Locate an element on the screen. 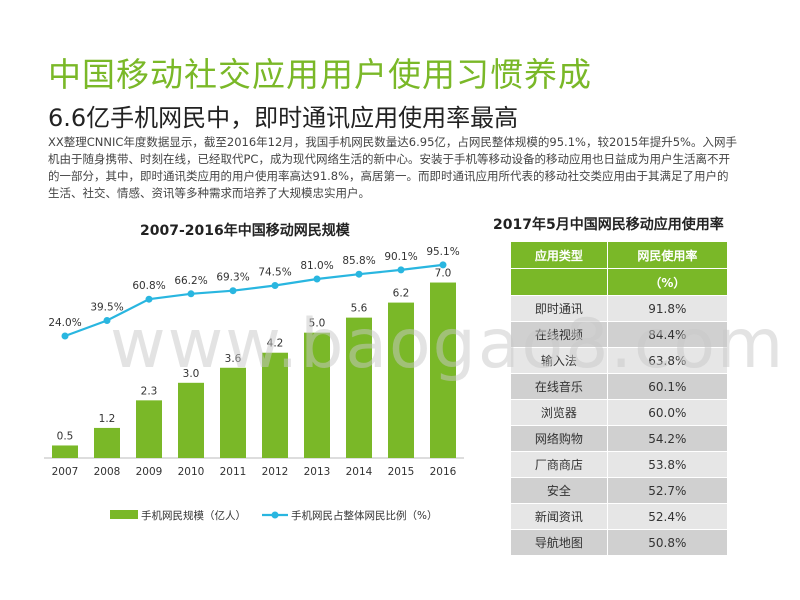 This screenshot has height=600, width=800. app-name-cell: 输入法 is located at coordinates (559, 360).